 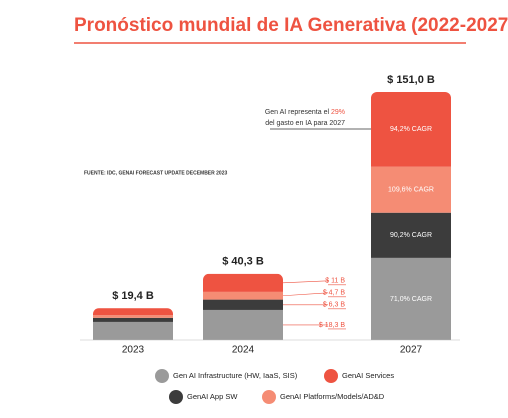 I want to click on cagr-label: 94,2% CAGR, so click(x=411, y=129).